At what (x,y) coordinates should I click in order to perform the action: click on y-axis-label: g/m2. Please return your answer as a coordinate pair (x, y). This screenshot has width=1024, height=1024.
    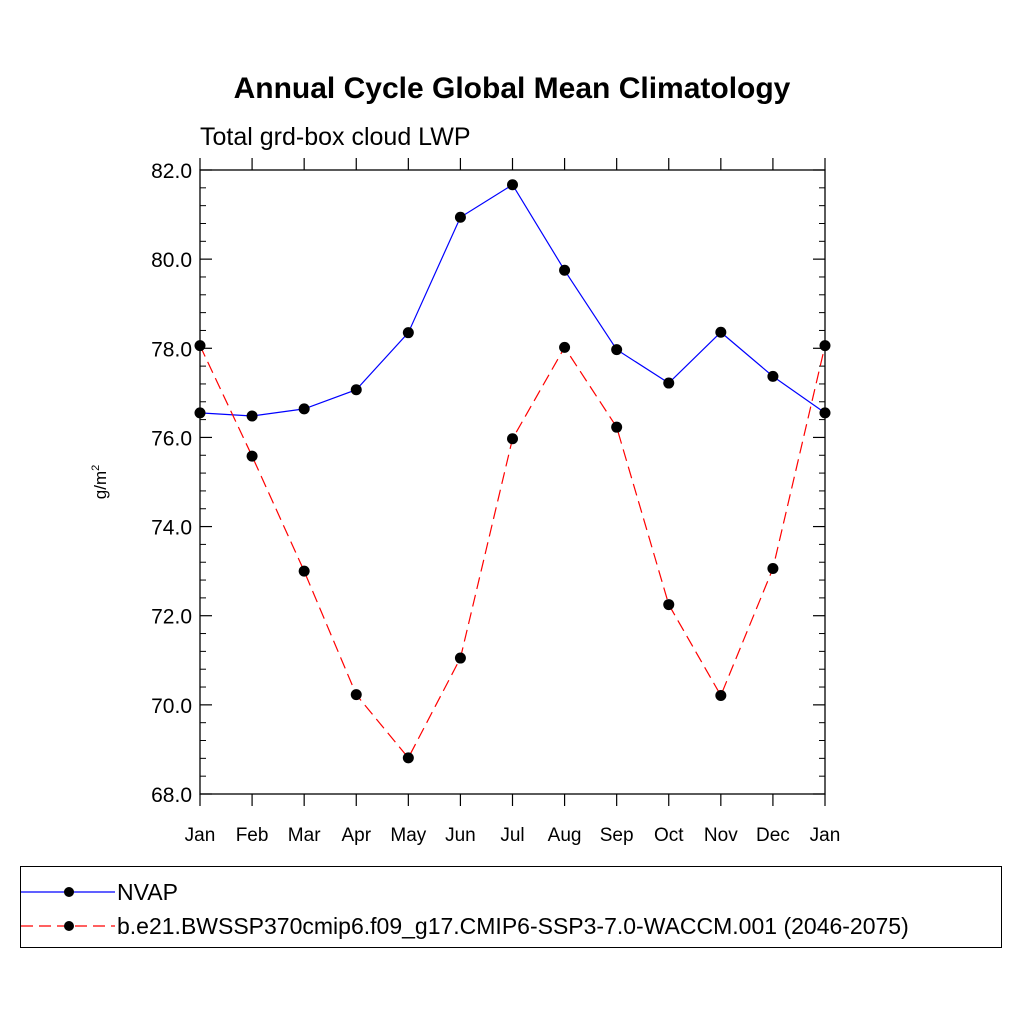
    Looking at the image, I should click on (100, 482).